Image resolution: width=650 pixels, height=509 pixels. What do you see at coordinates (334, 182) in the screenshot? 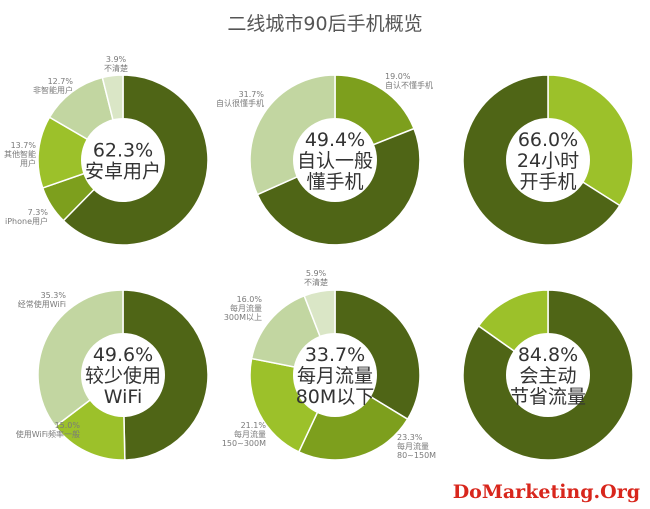
I see `center-label: 懂手机` at bounding box center [334, 182].